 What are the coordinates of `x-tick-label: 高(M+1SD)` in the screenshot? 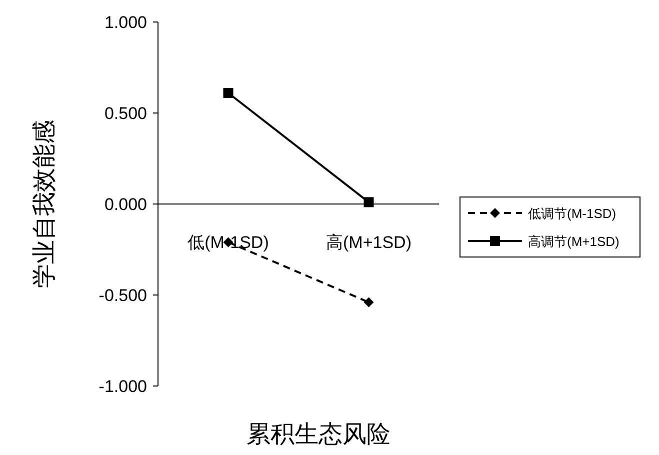 It's located at (369, 242).